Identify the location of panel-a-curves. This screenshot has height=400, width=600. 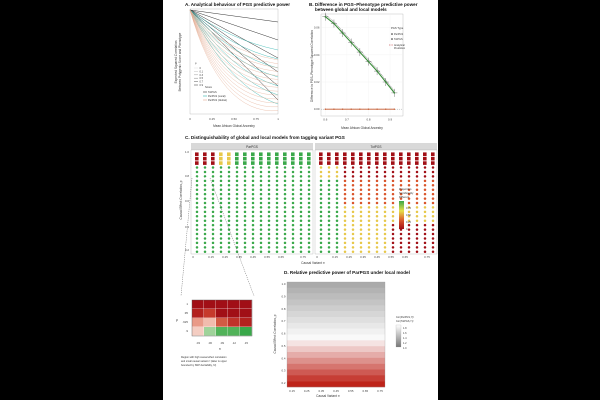
(234, 60).